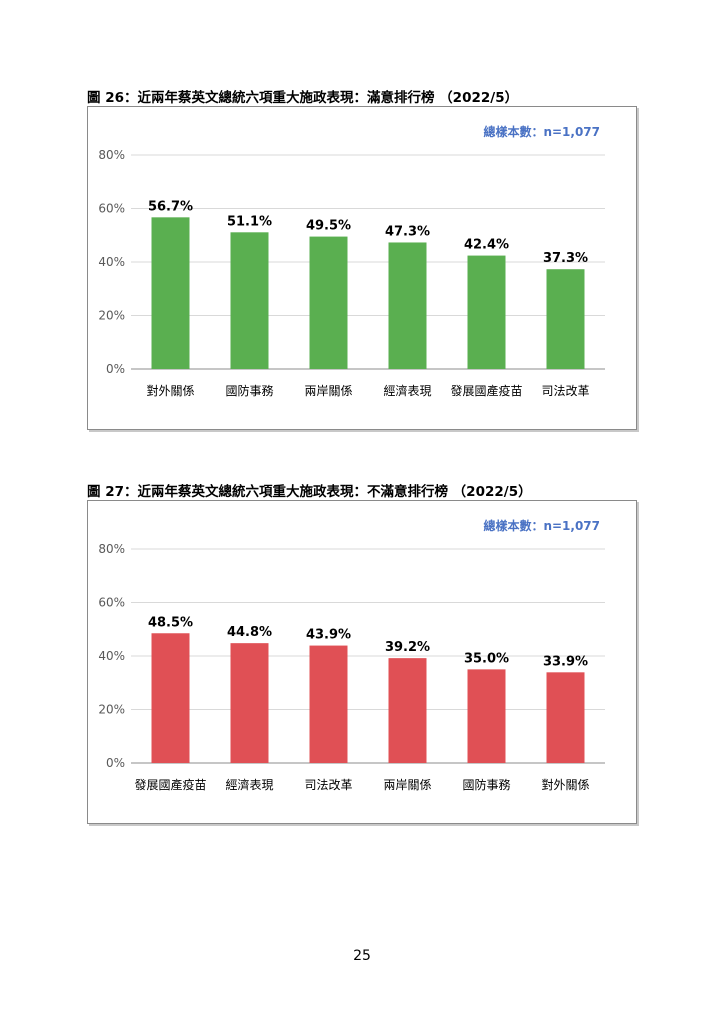 This screenshot has width=724, height=1024. Describe the element at coordinates (407, 647) in the screenshot. I see `data-label: 39.2%` at that location.